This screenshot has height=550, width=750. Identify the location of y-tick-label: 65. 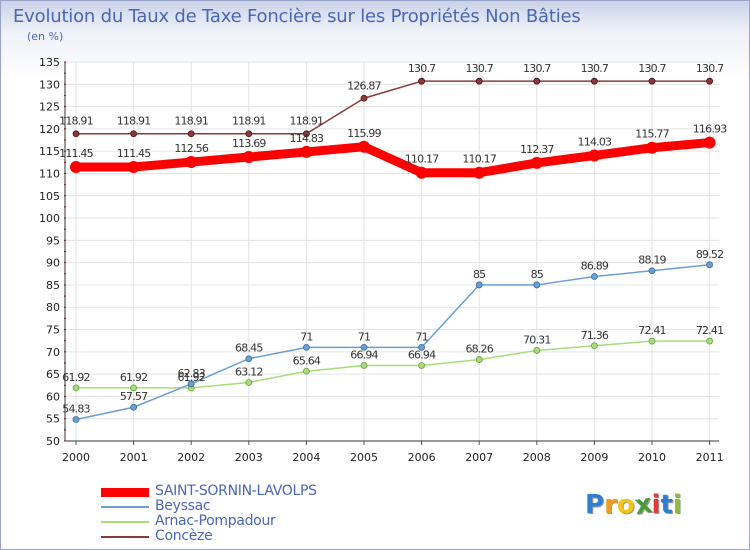
(53, 374).